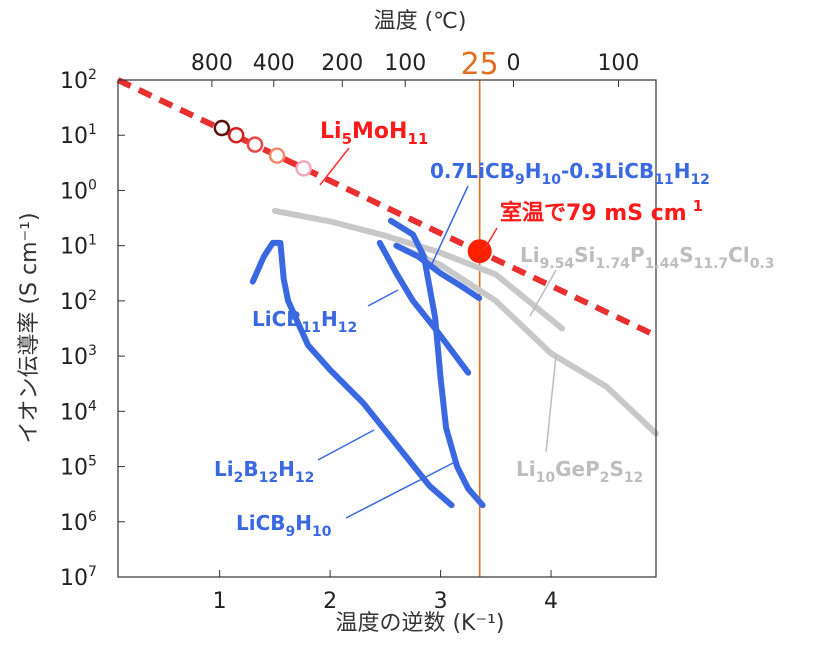  Describe the element at coordinates (78, 190) in the screenshot. I see `y-tick-label: 10⁰` at that location.